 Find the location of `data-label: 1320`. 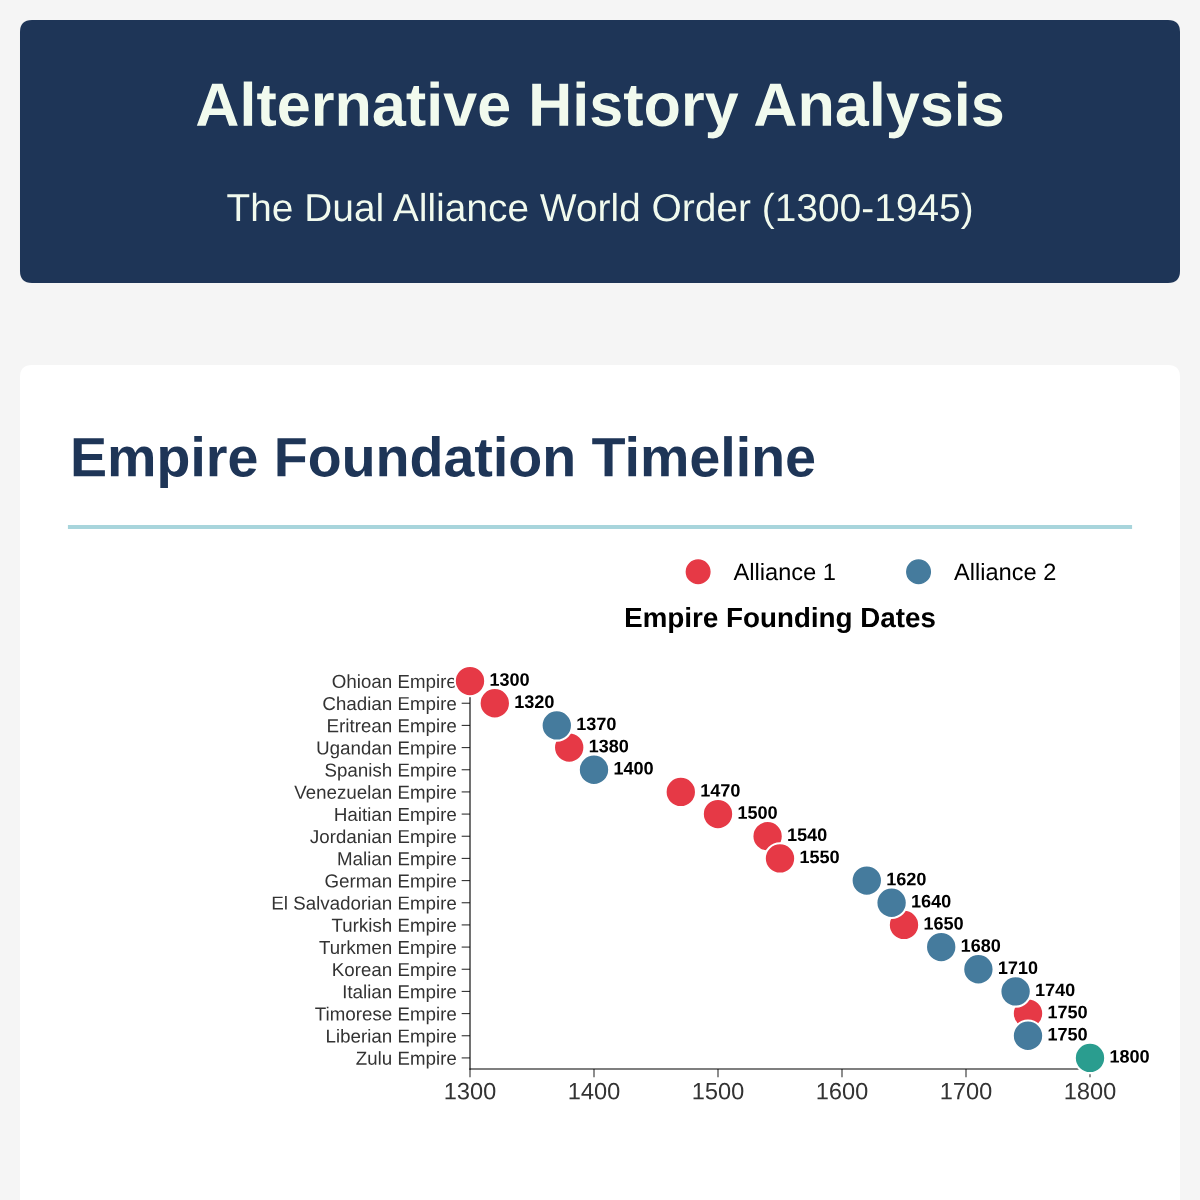

data-label: 1320 is located at coordinates (534, 702).